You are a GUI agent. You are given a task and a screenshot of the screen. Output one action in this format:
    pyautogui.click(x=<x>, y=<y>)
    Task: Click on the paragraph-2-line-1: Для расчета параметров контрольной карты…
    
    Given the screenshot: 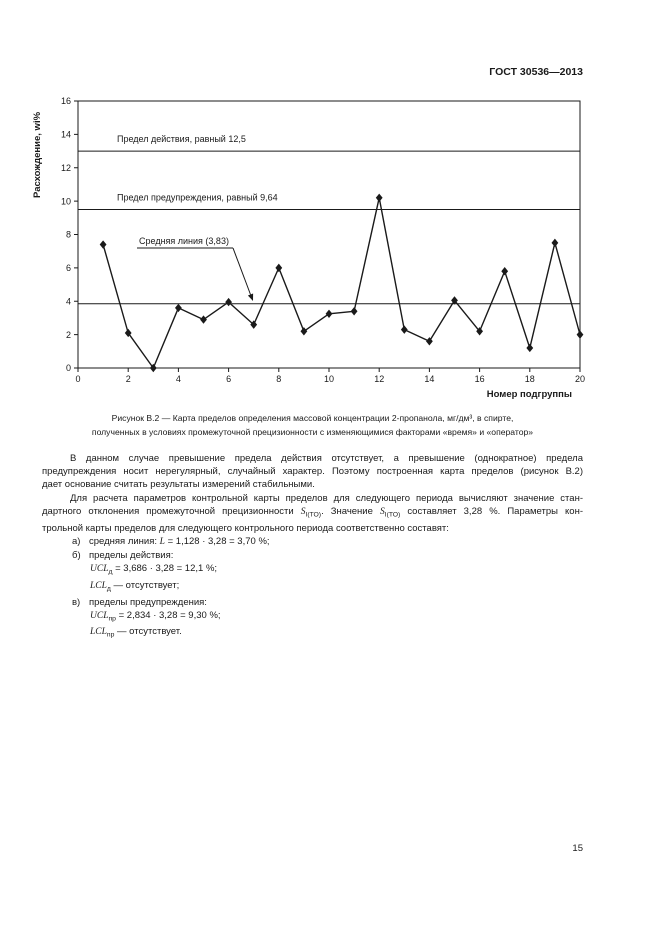 What is the action you would take?
    pyautogui.click(x=326, y=498)
    